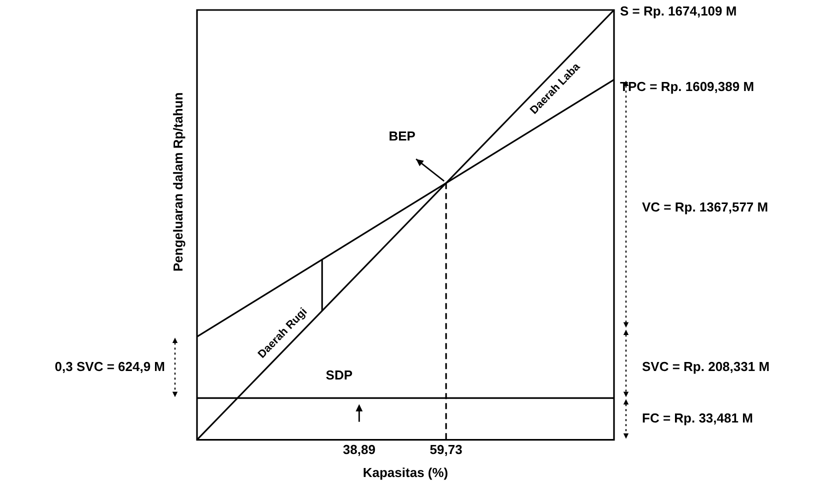  What do you see at coordinates (678, 11) in the screenshot?
I see `annotation: S = Rp. 1674,109 M` at bounding box center [678, 11].